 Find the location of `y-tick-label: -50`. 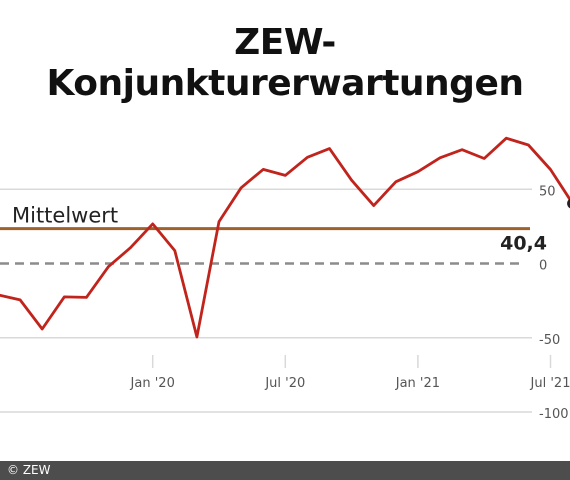

y-tick-label: -50 is located at coordinates (549, 340).